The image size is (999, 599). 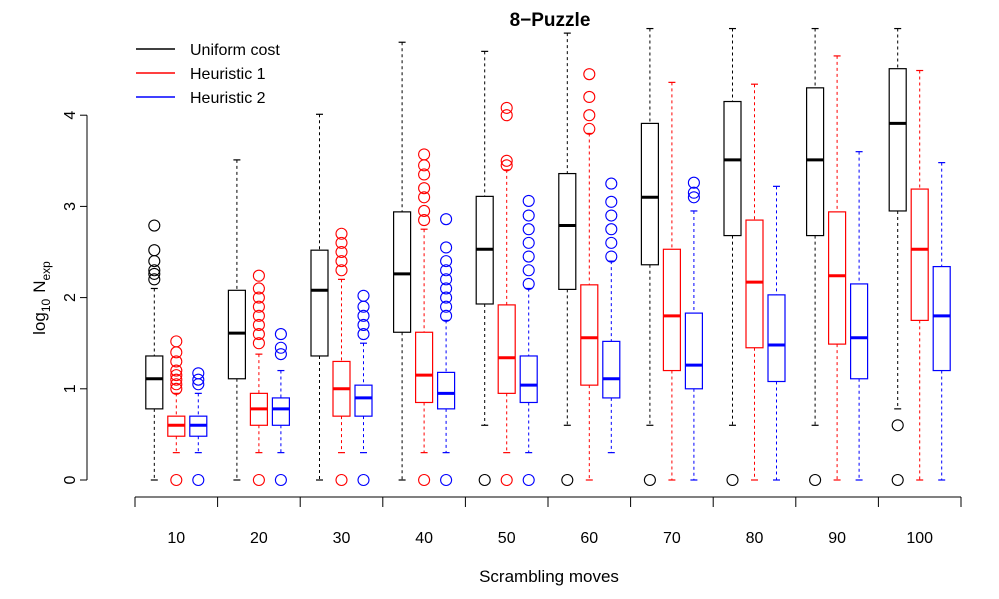 What do you see at coordinates (70, 297) in the screenshot?
I see `y-tick-label: 2` at bounding box center [70, 297].